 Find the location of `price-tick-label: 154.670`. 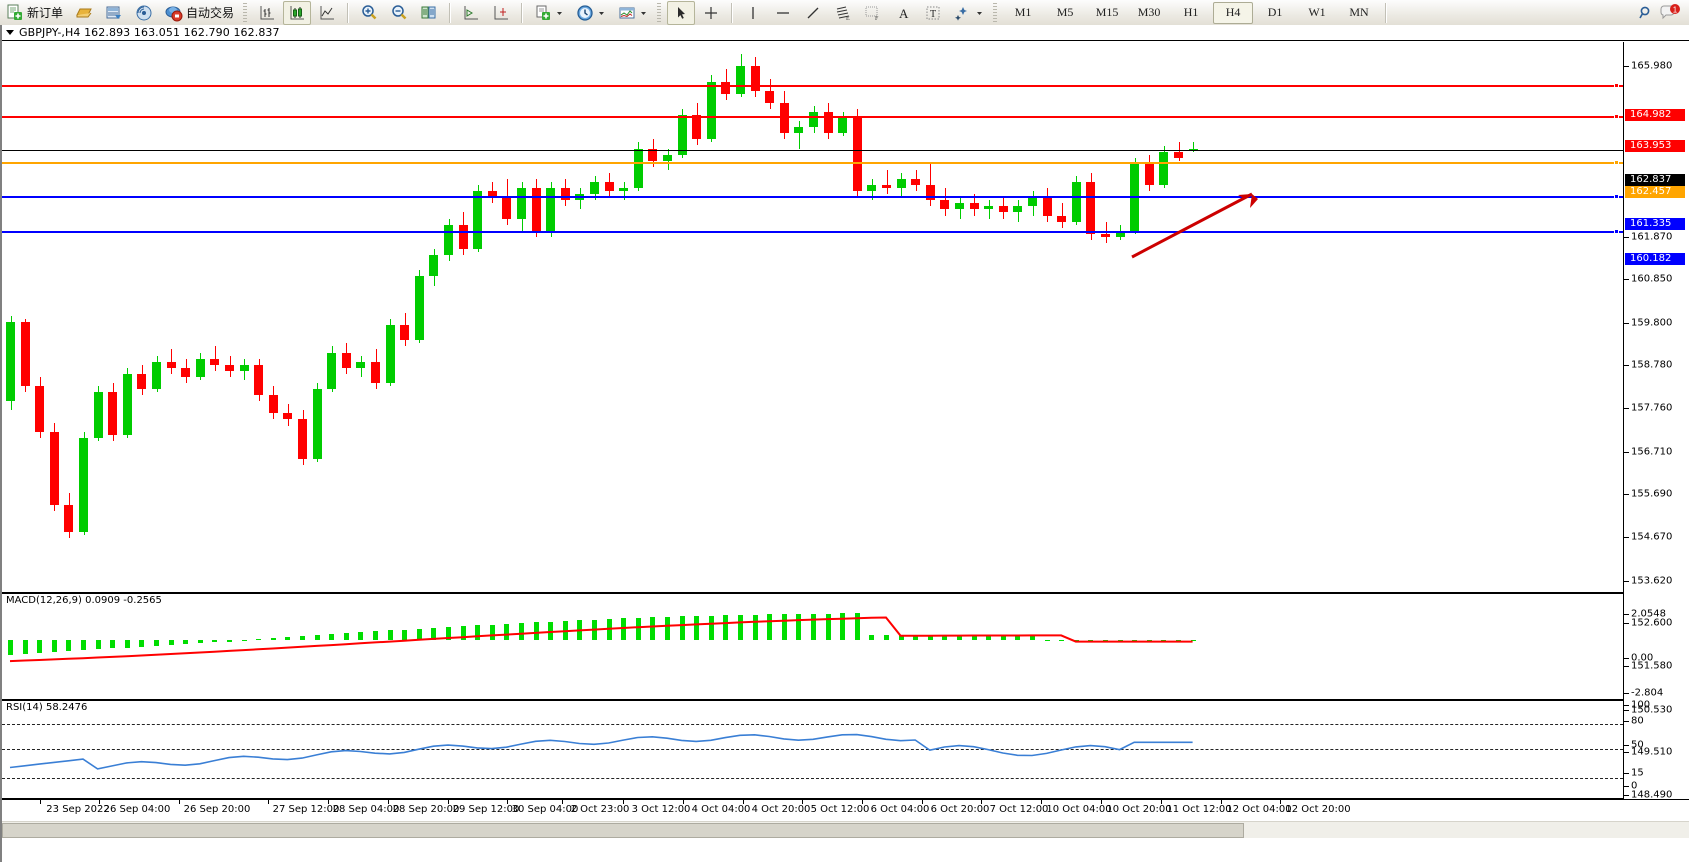

price-tick-label: 154.670 is located at coordinates (1652, 537).